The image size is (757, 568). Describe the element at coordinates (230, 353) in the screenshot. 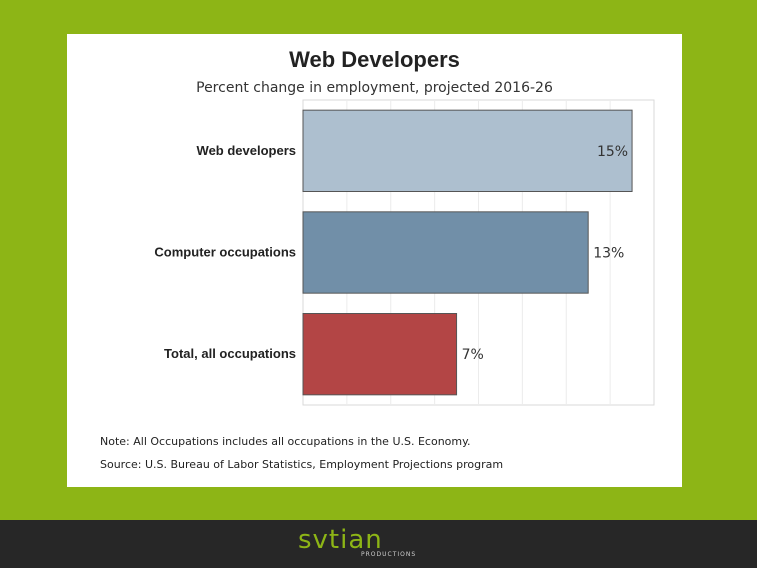

I see `category-label: Total, all occupations` at that location.